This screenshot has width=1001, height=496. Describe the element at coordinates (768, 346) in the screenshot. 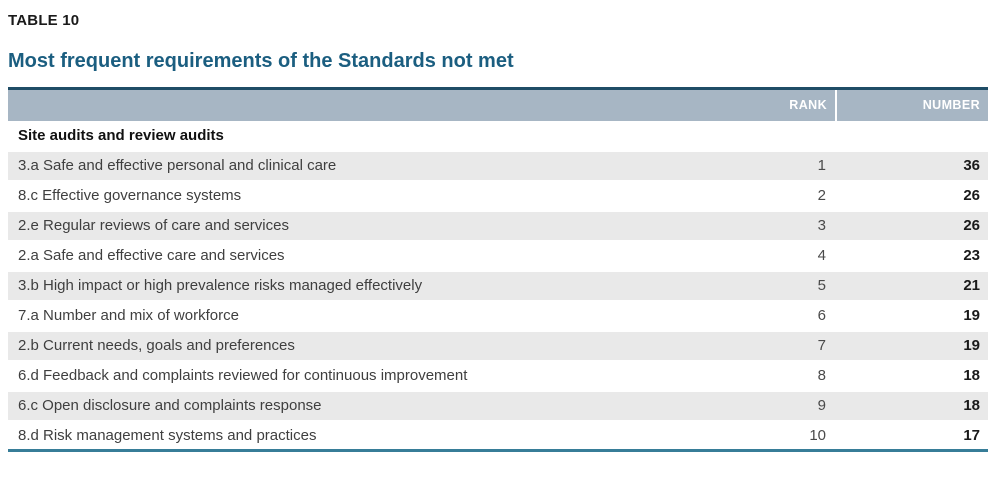

I see `rank-cell: 7` at that location.